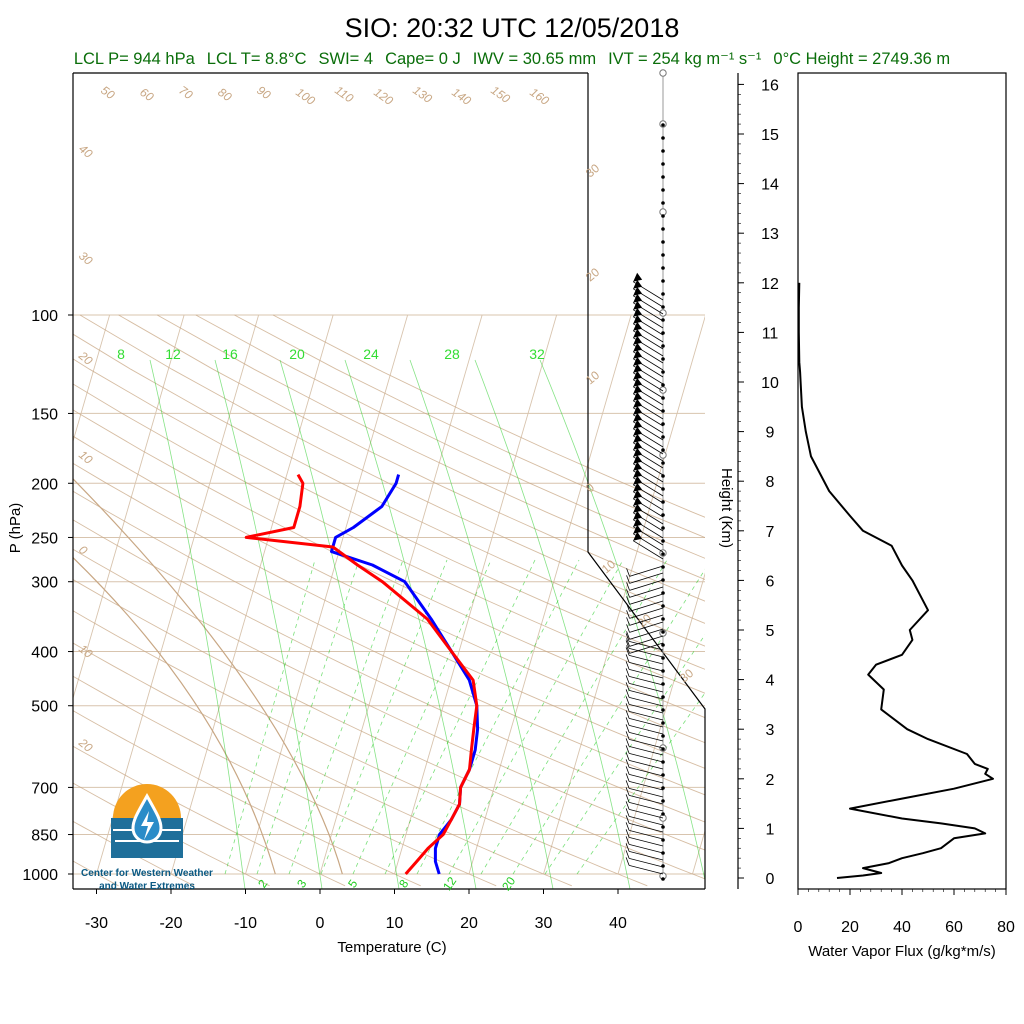 The width and height of the screenshot is (1024, 1024). What do you see at coordinates (770, 829) in the screenshot?
I see `height-tick-label: 1` at bounding box center [770, 829].